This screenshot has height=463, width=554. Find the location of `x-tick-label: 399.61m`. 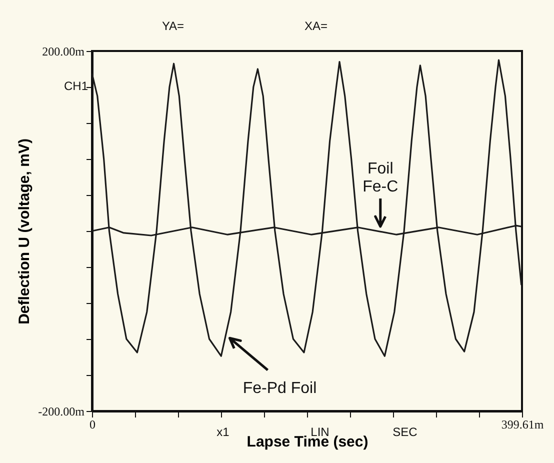

x-tick-label: 399.61m is located at coordinates (522, 425).